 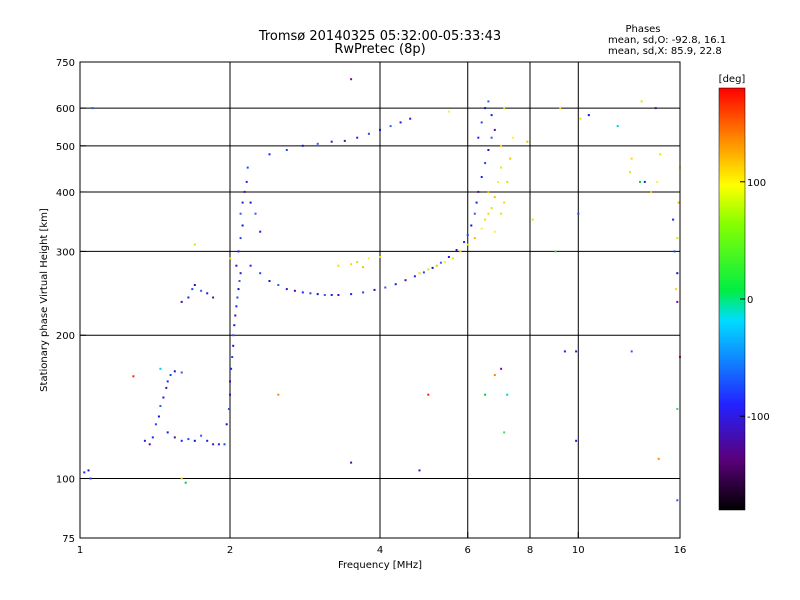 What do you see at coordinates (755, 300) in the screenshot?
I see `colorbar-ticks: 100 0 -100` at bounding box center [755, 300].